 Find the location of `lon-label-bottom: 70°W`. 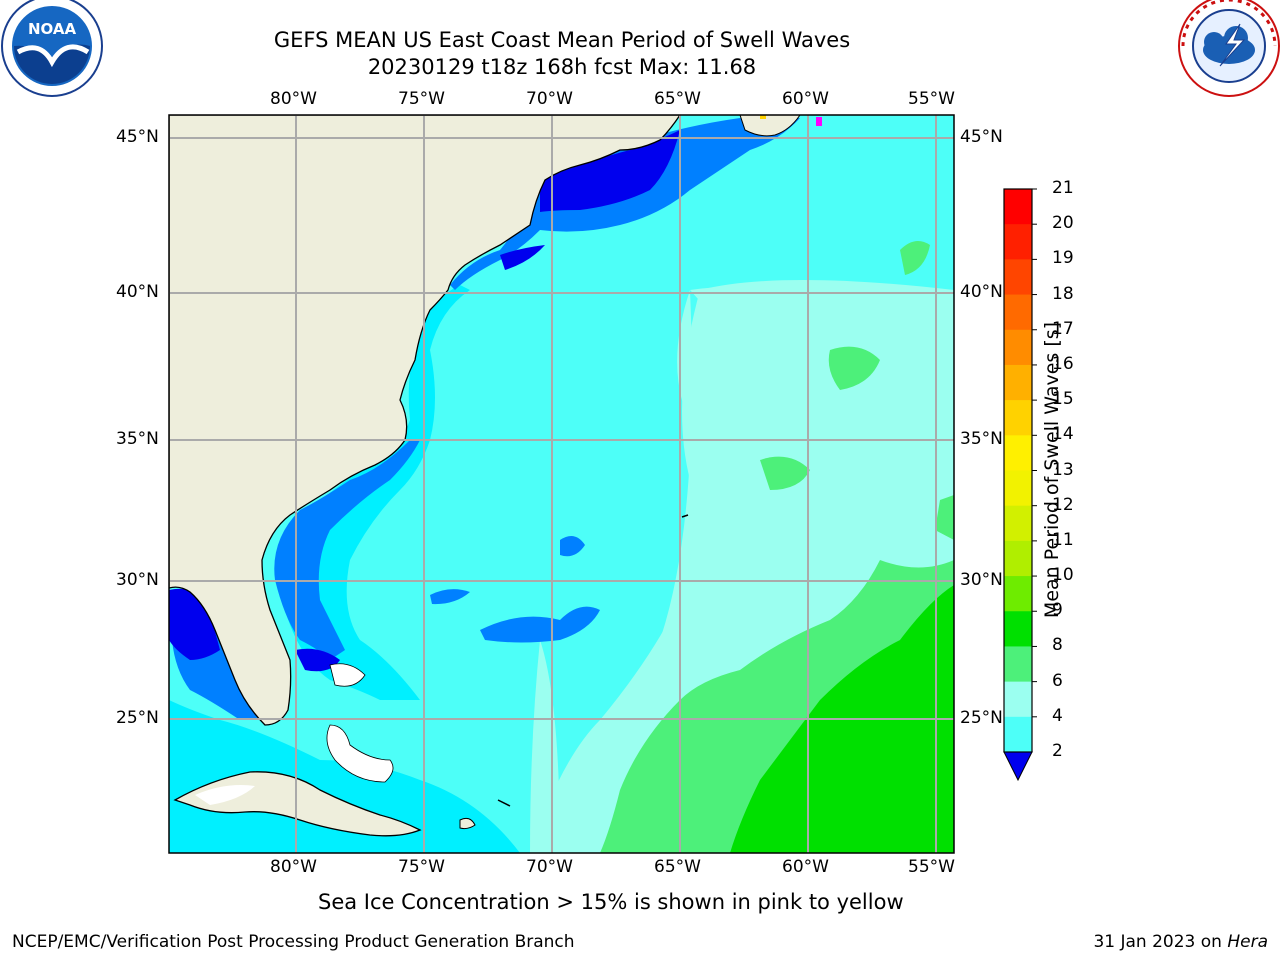

lon-label-bottom: 70°W is located at coordinates (549, 867).